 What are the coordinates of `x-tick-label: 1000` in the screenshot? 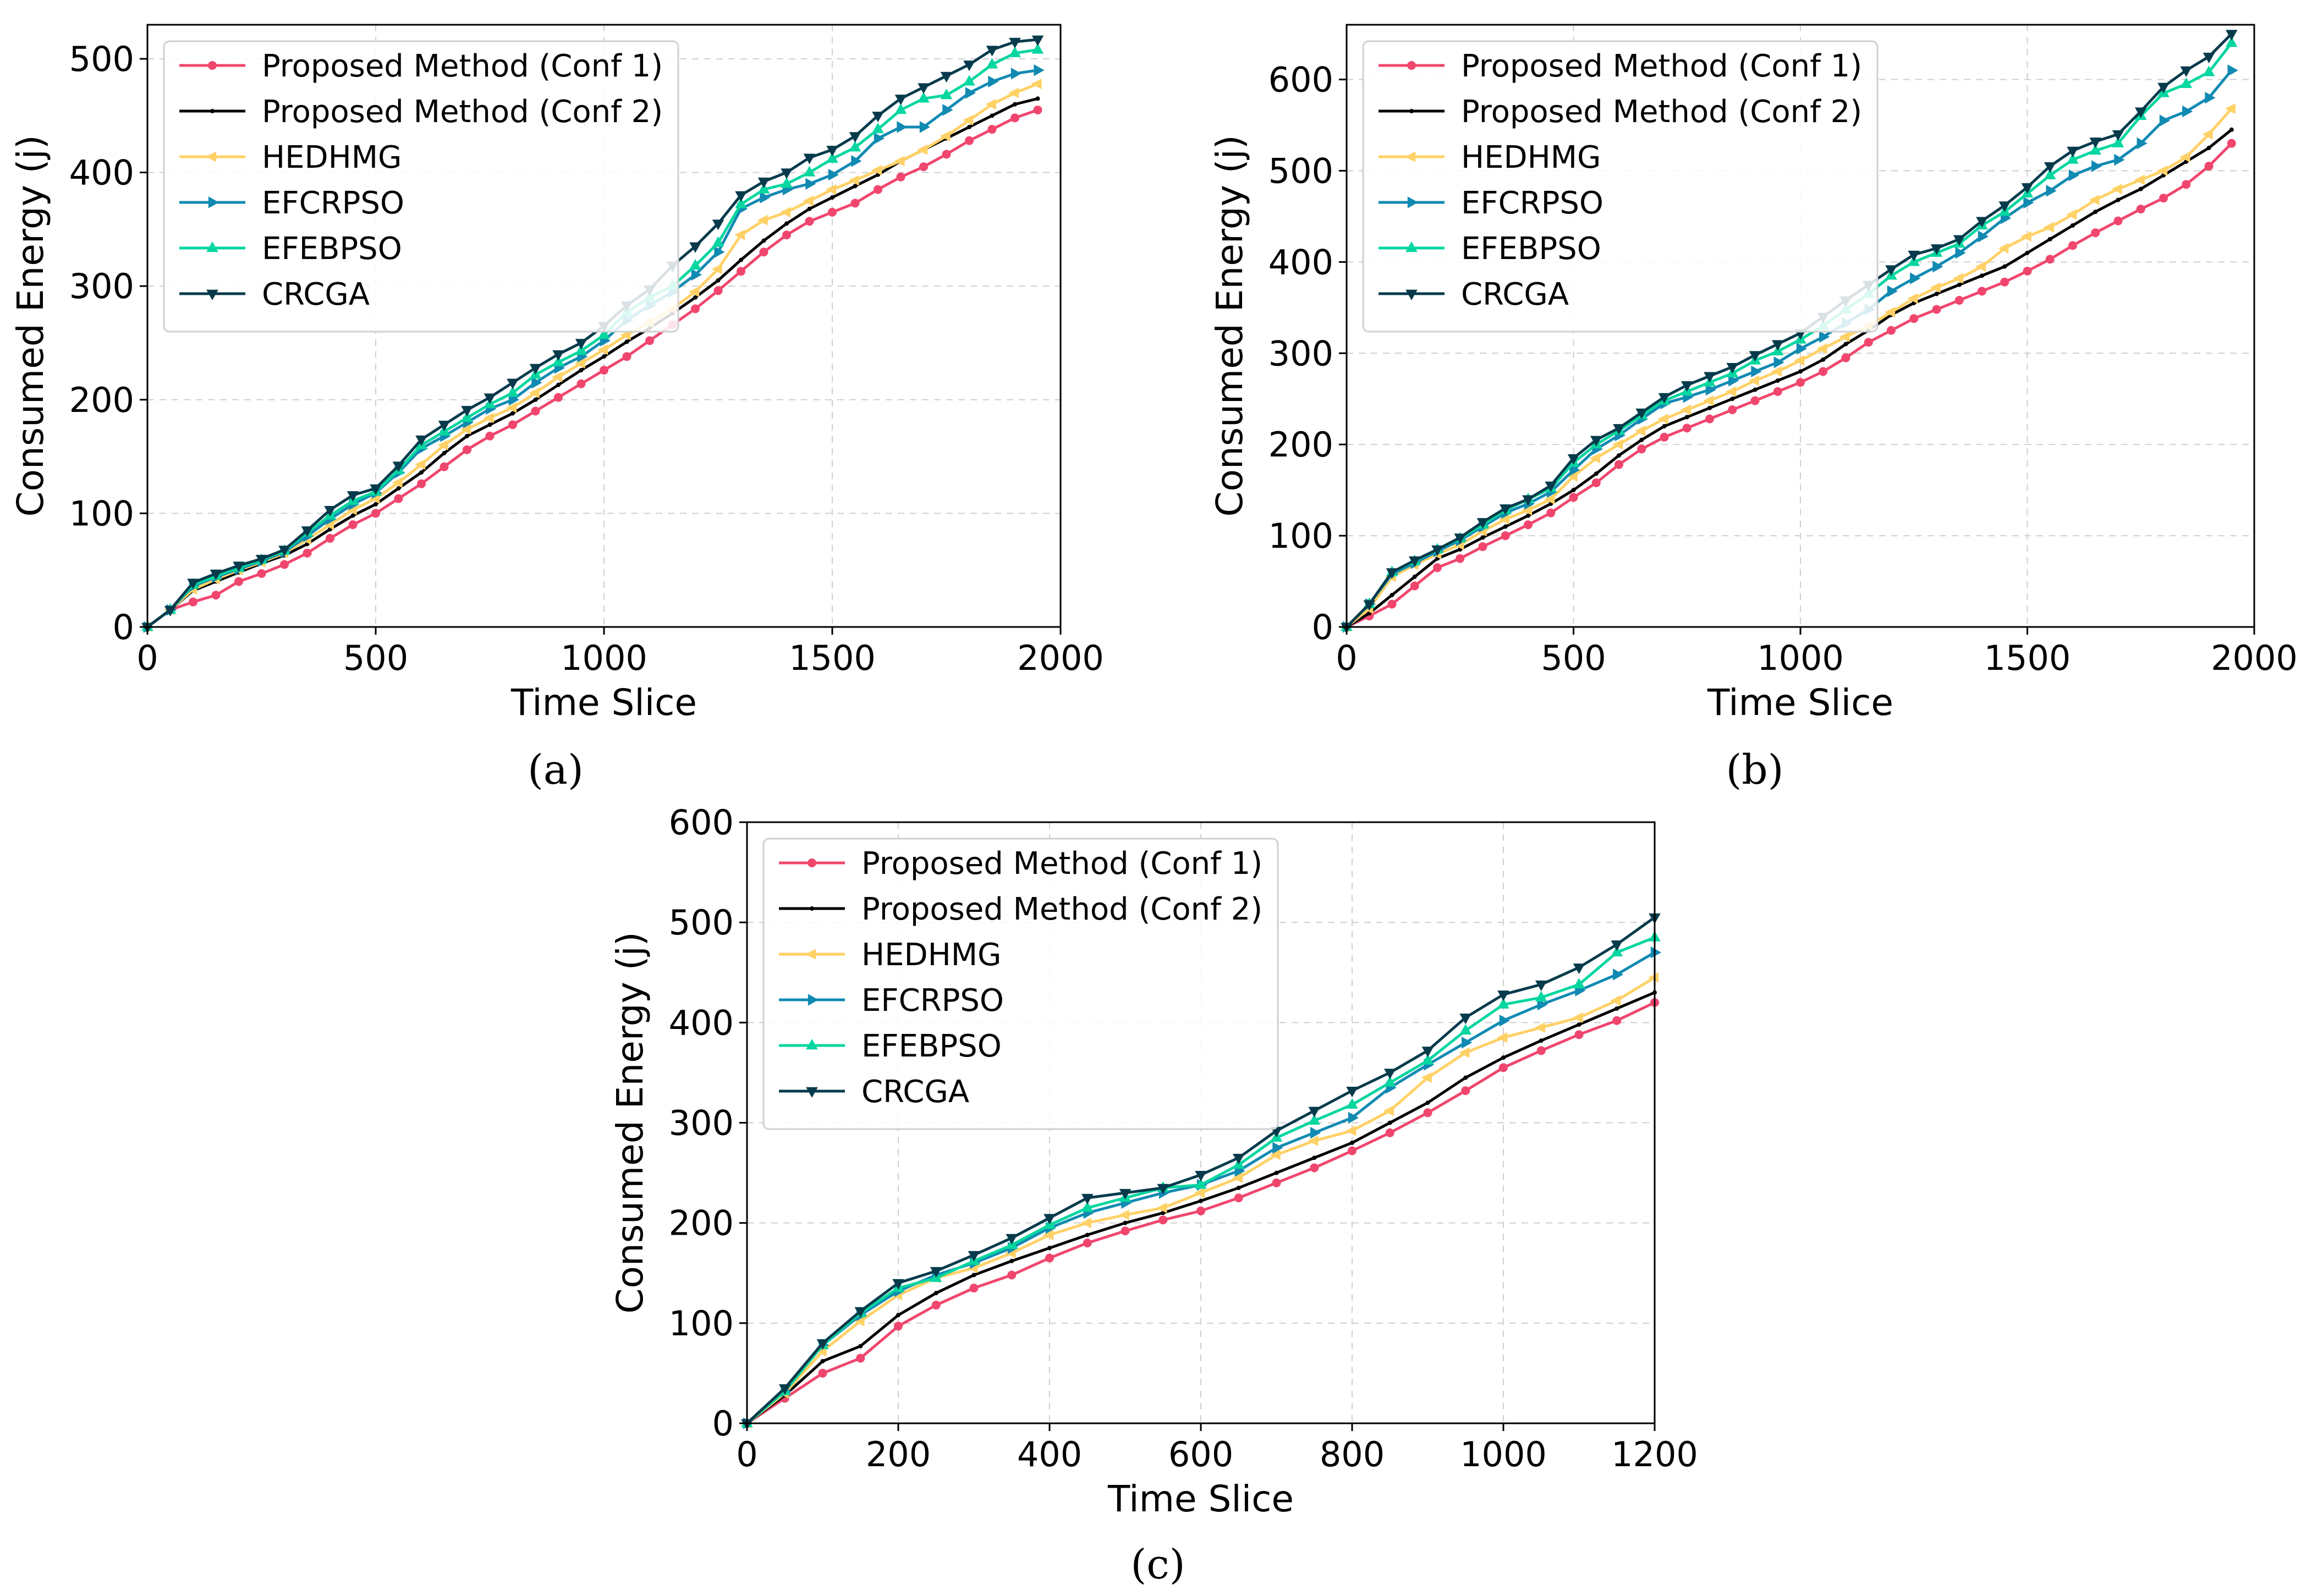 It's located at (604, 658).